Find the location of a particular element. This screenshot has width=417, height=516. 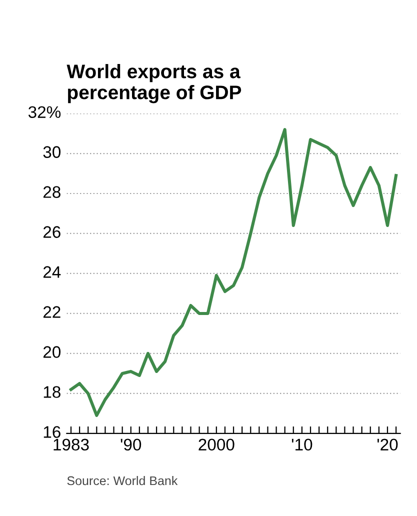

chart-title: World exports as a percentage of GDP is located at coordinates (154, 84).